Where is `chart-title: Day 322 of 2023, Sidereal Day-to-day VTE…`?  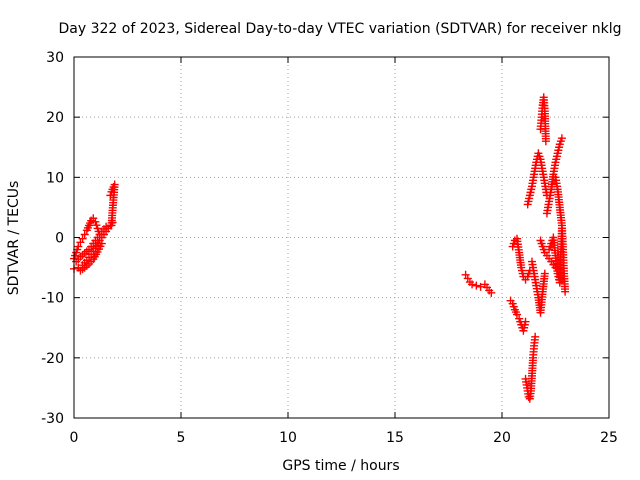
chart-title: Day 322 of 2023, Sidereal Day-to-day VTE… is located at coordinates (340, 29).